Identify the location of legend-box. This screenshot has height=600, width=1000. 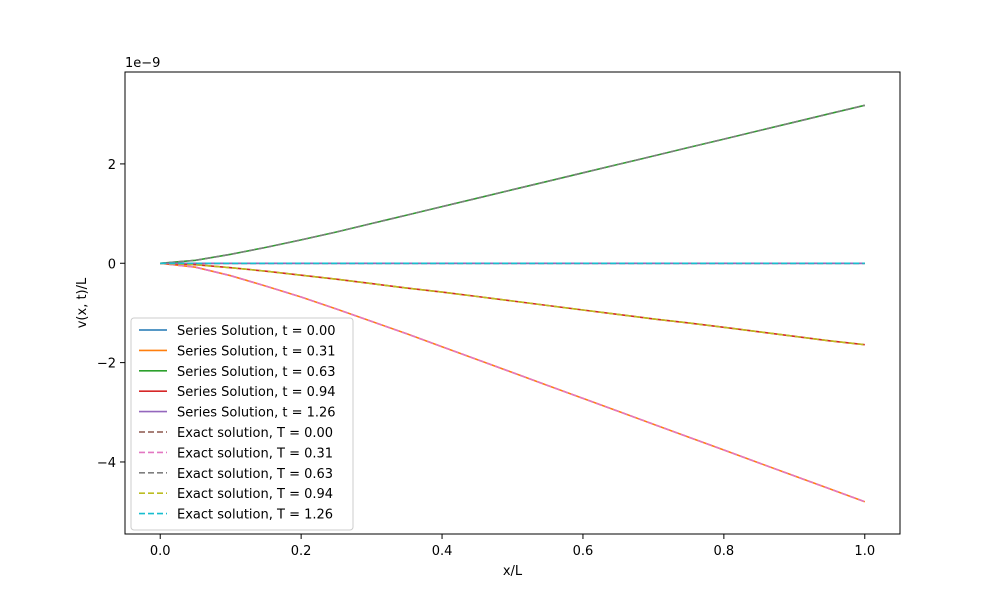
(242, 424).